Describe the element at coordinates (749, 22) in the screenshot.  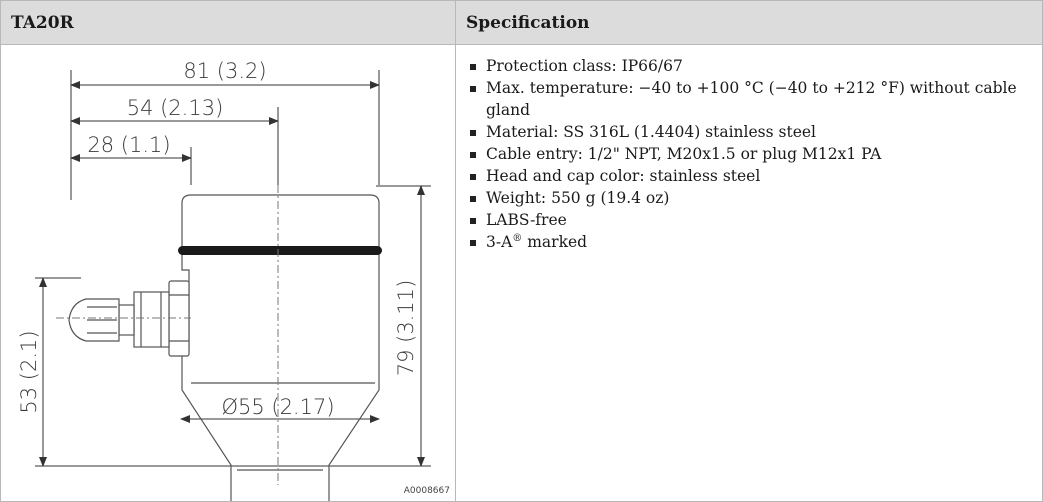
I see `header-specification: Specification` at that location.